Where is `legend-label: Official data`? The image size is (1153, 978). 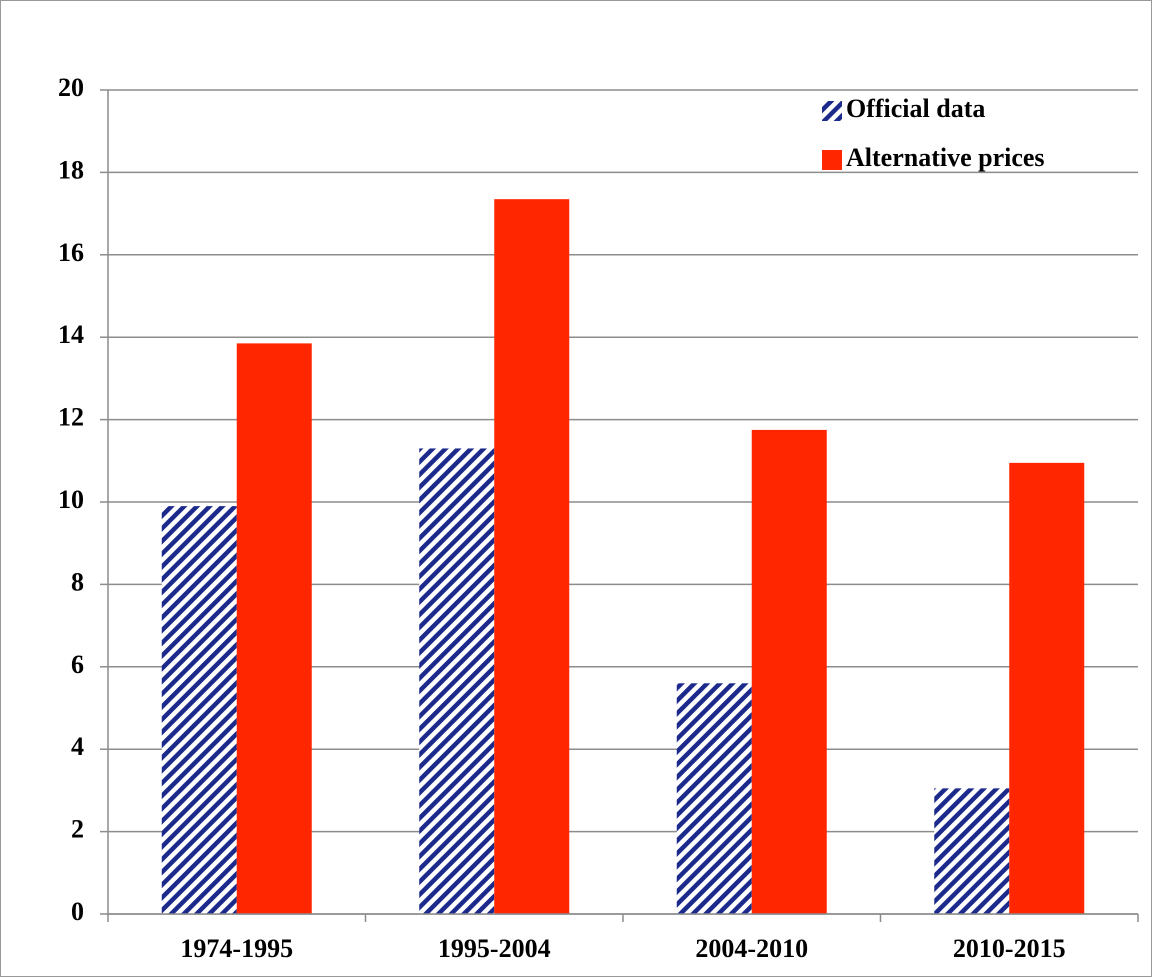
legend-label: Official data is located at coordinates (915, 108).